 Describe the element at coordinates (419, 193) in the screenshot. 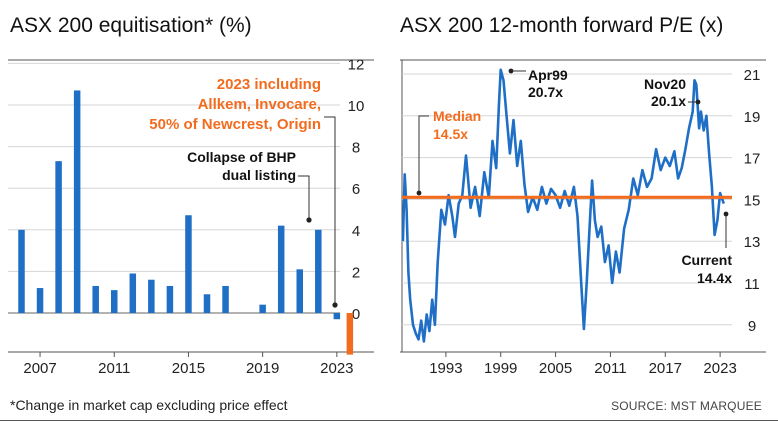

I see `annotation-median-dot` at that location.